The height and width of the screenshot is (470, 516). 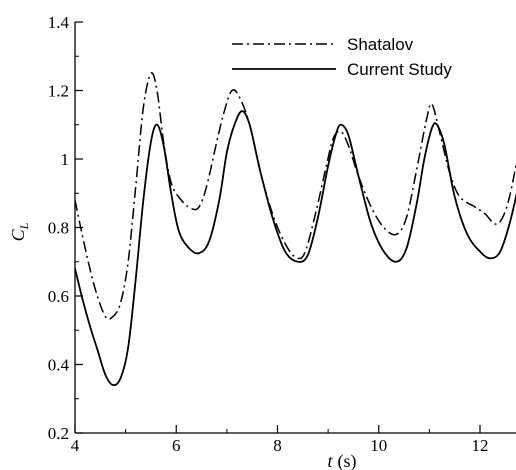 I want to click on x-tick-label: 8, so click(x=277, y=445).